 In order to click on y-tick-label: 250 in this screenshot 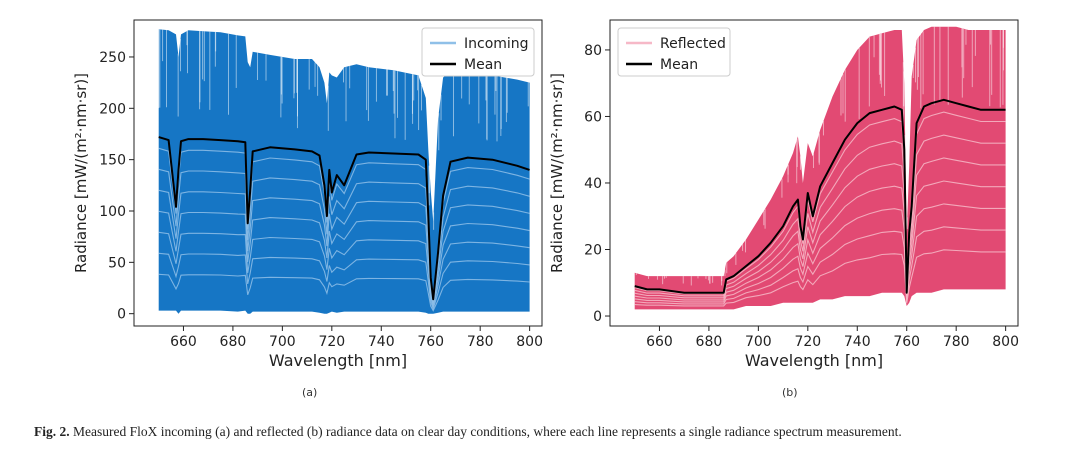, I will do `click(112, 58)`.